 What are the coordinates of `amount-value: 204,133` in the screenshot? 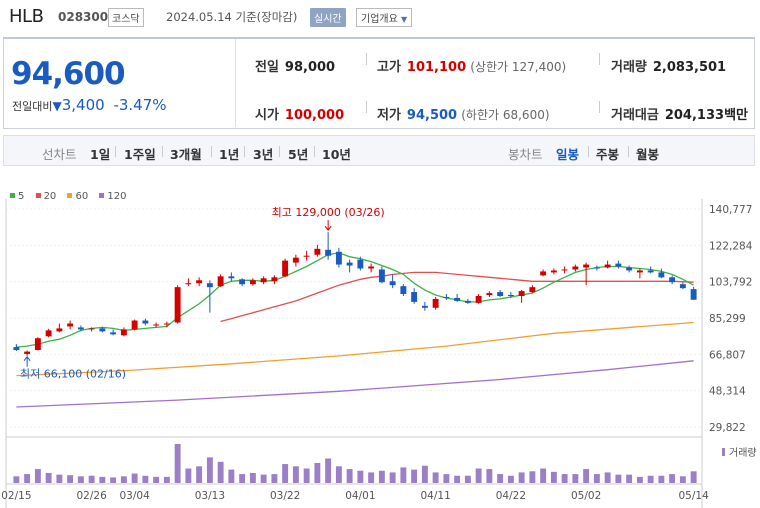 It's located at (694, 115).